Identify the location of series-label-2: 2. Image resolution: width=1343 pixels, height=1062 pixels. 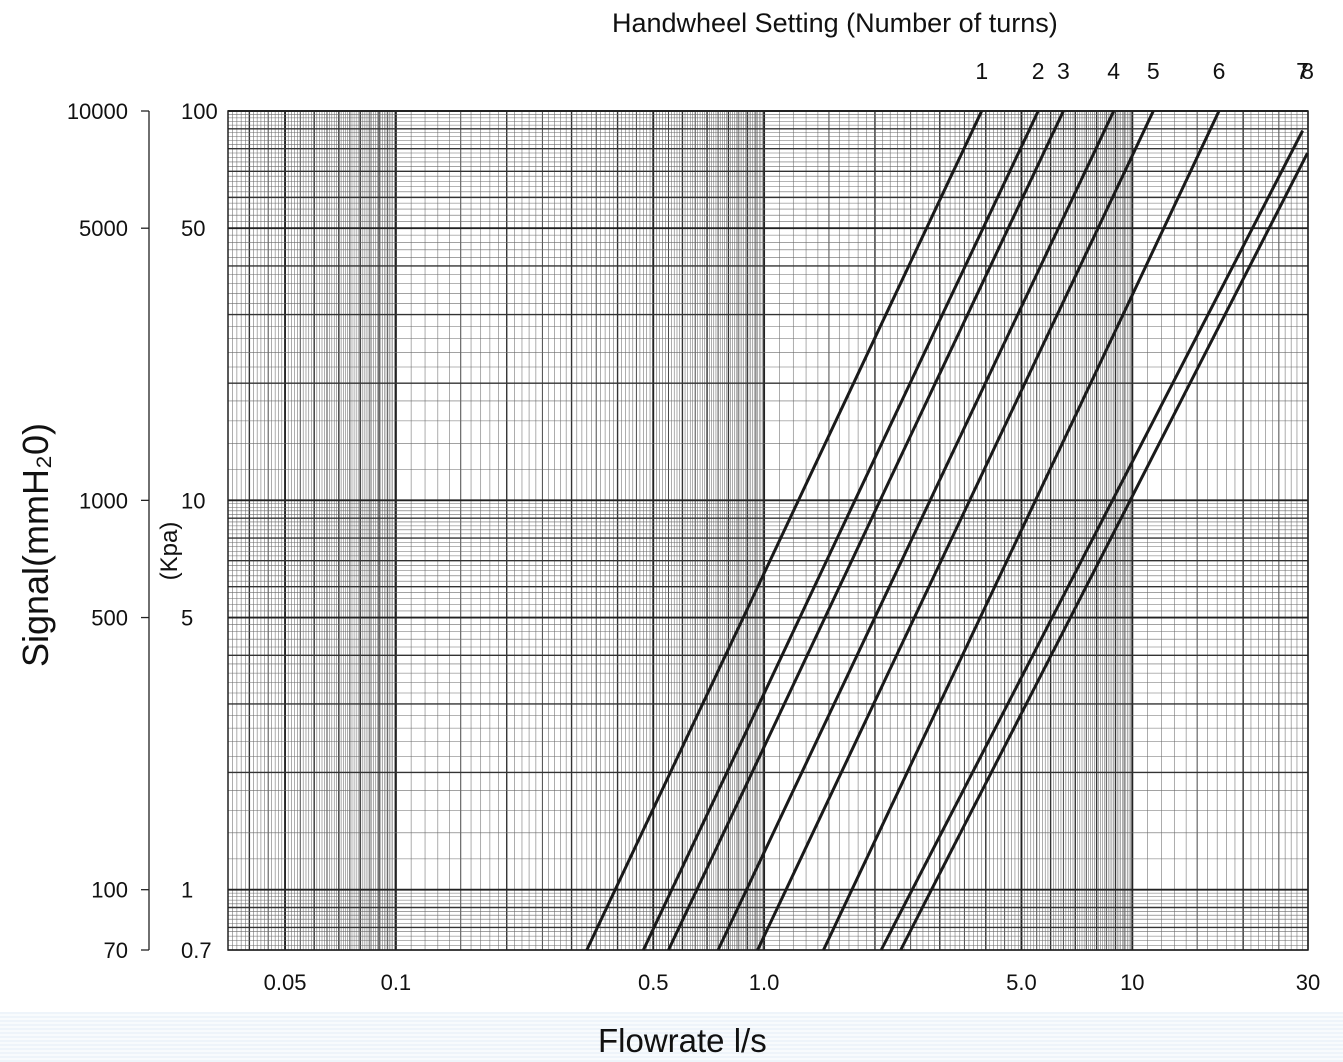
(1038, 71).